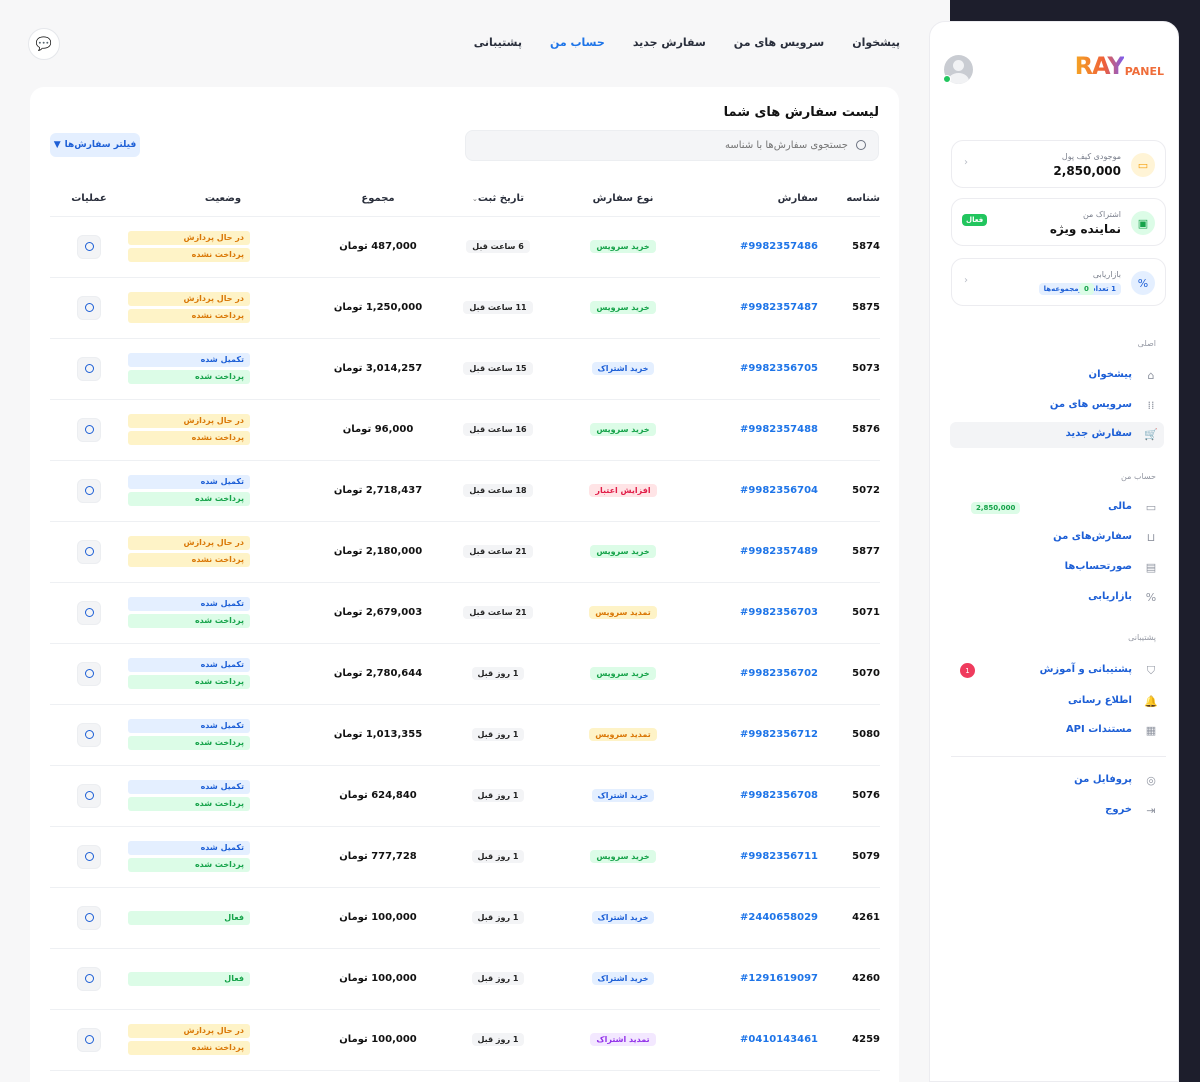  I want to click on topnav-my-services: سرویس های من, so click(779, 42).